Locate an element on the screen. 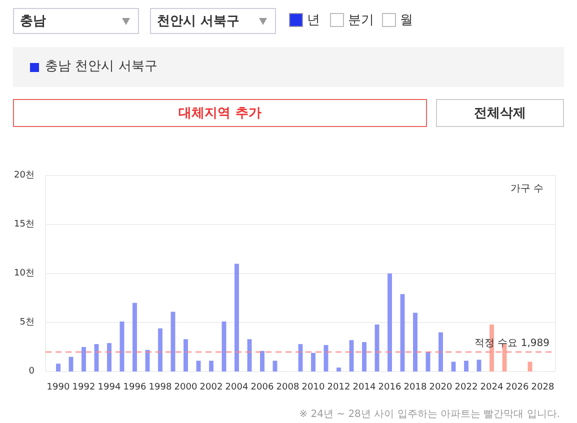  x-tick-label: 2000 is located at coordinates (186, 387).